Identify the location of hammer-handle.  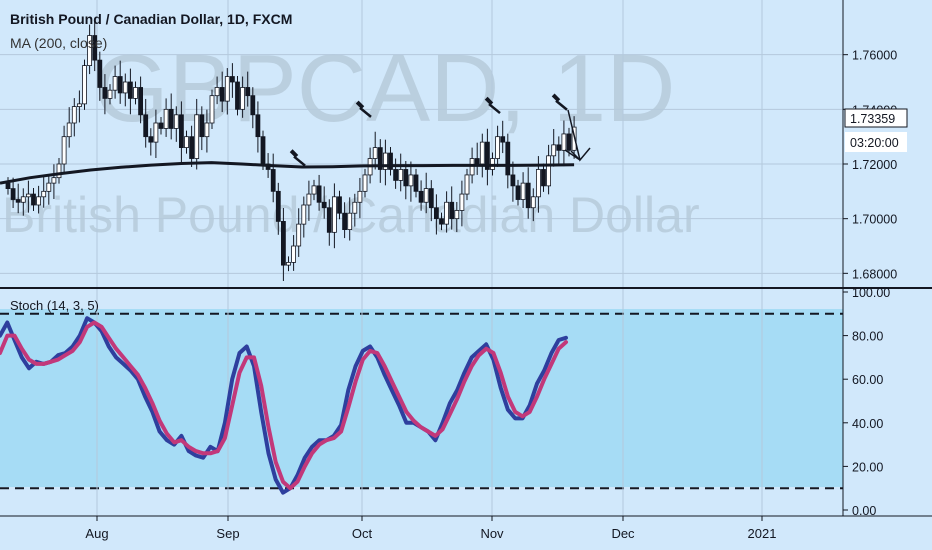
(299, 161).